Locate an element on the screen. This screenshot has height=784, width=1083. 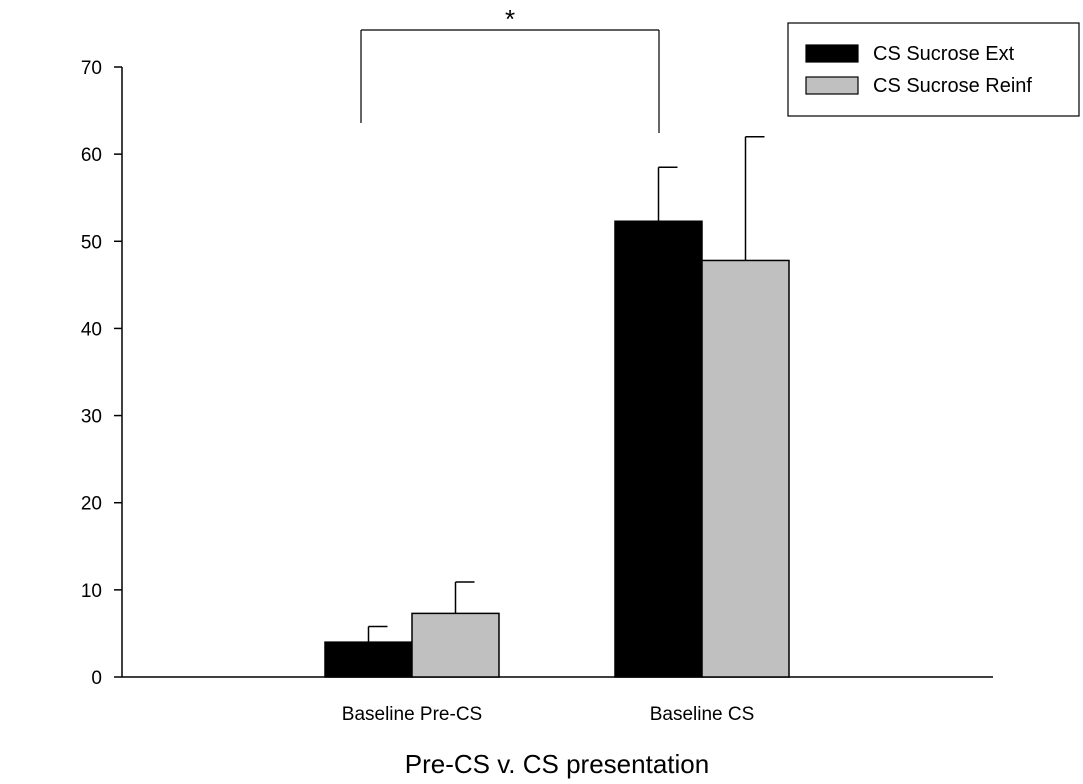
legend-box is located at coordinates (933, 69).